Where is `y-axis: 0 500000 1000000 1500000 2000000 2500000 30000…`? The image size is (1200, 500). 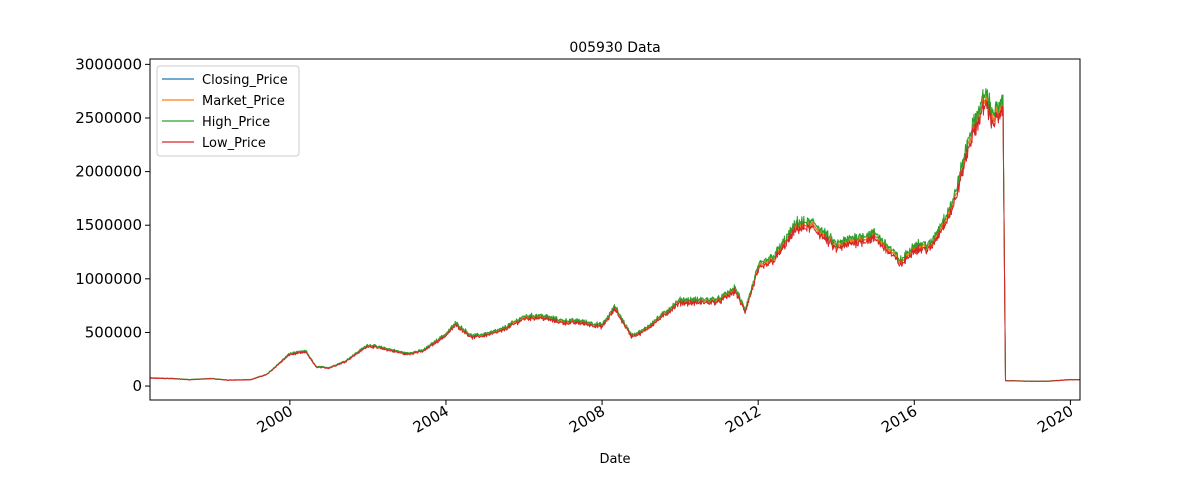 y-axis: 0 500000 1000000 1500000 2000000 2500000 30000… is located at coordinates (112, 225).